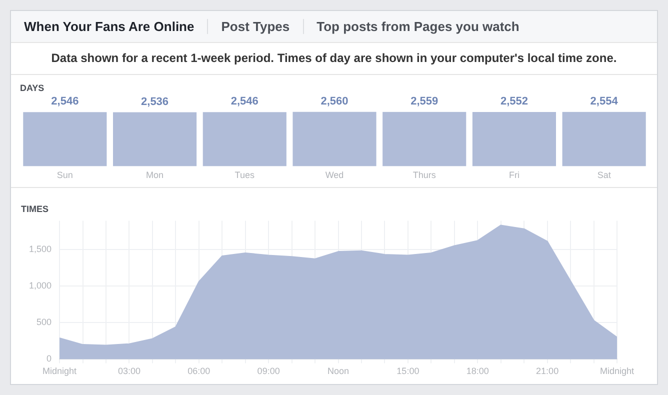 This screenshot has width=668, height=395. Describe the element at coordinates (35, 209) in the screenshot. I see `chart-title: TIMES` at that location.